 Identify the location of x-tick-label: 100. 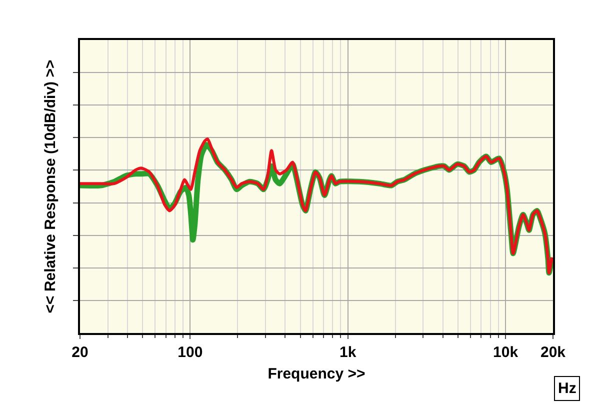
(190, 352).